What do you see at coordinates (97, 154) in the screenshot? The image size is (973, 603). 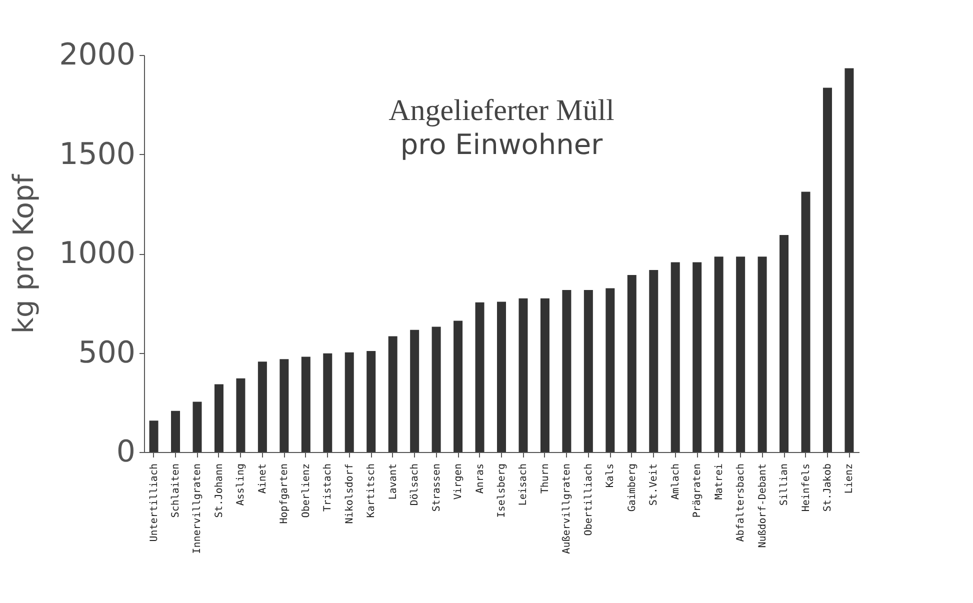 I see `y-tick-label: 1500` at bounding box center [97, 154].